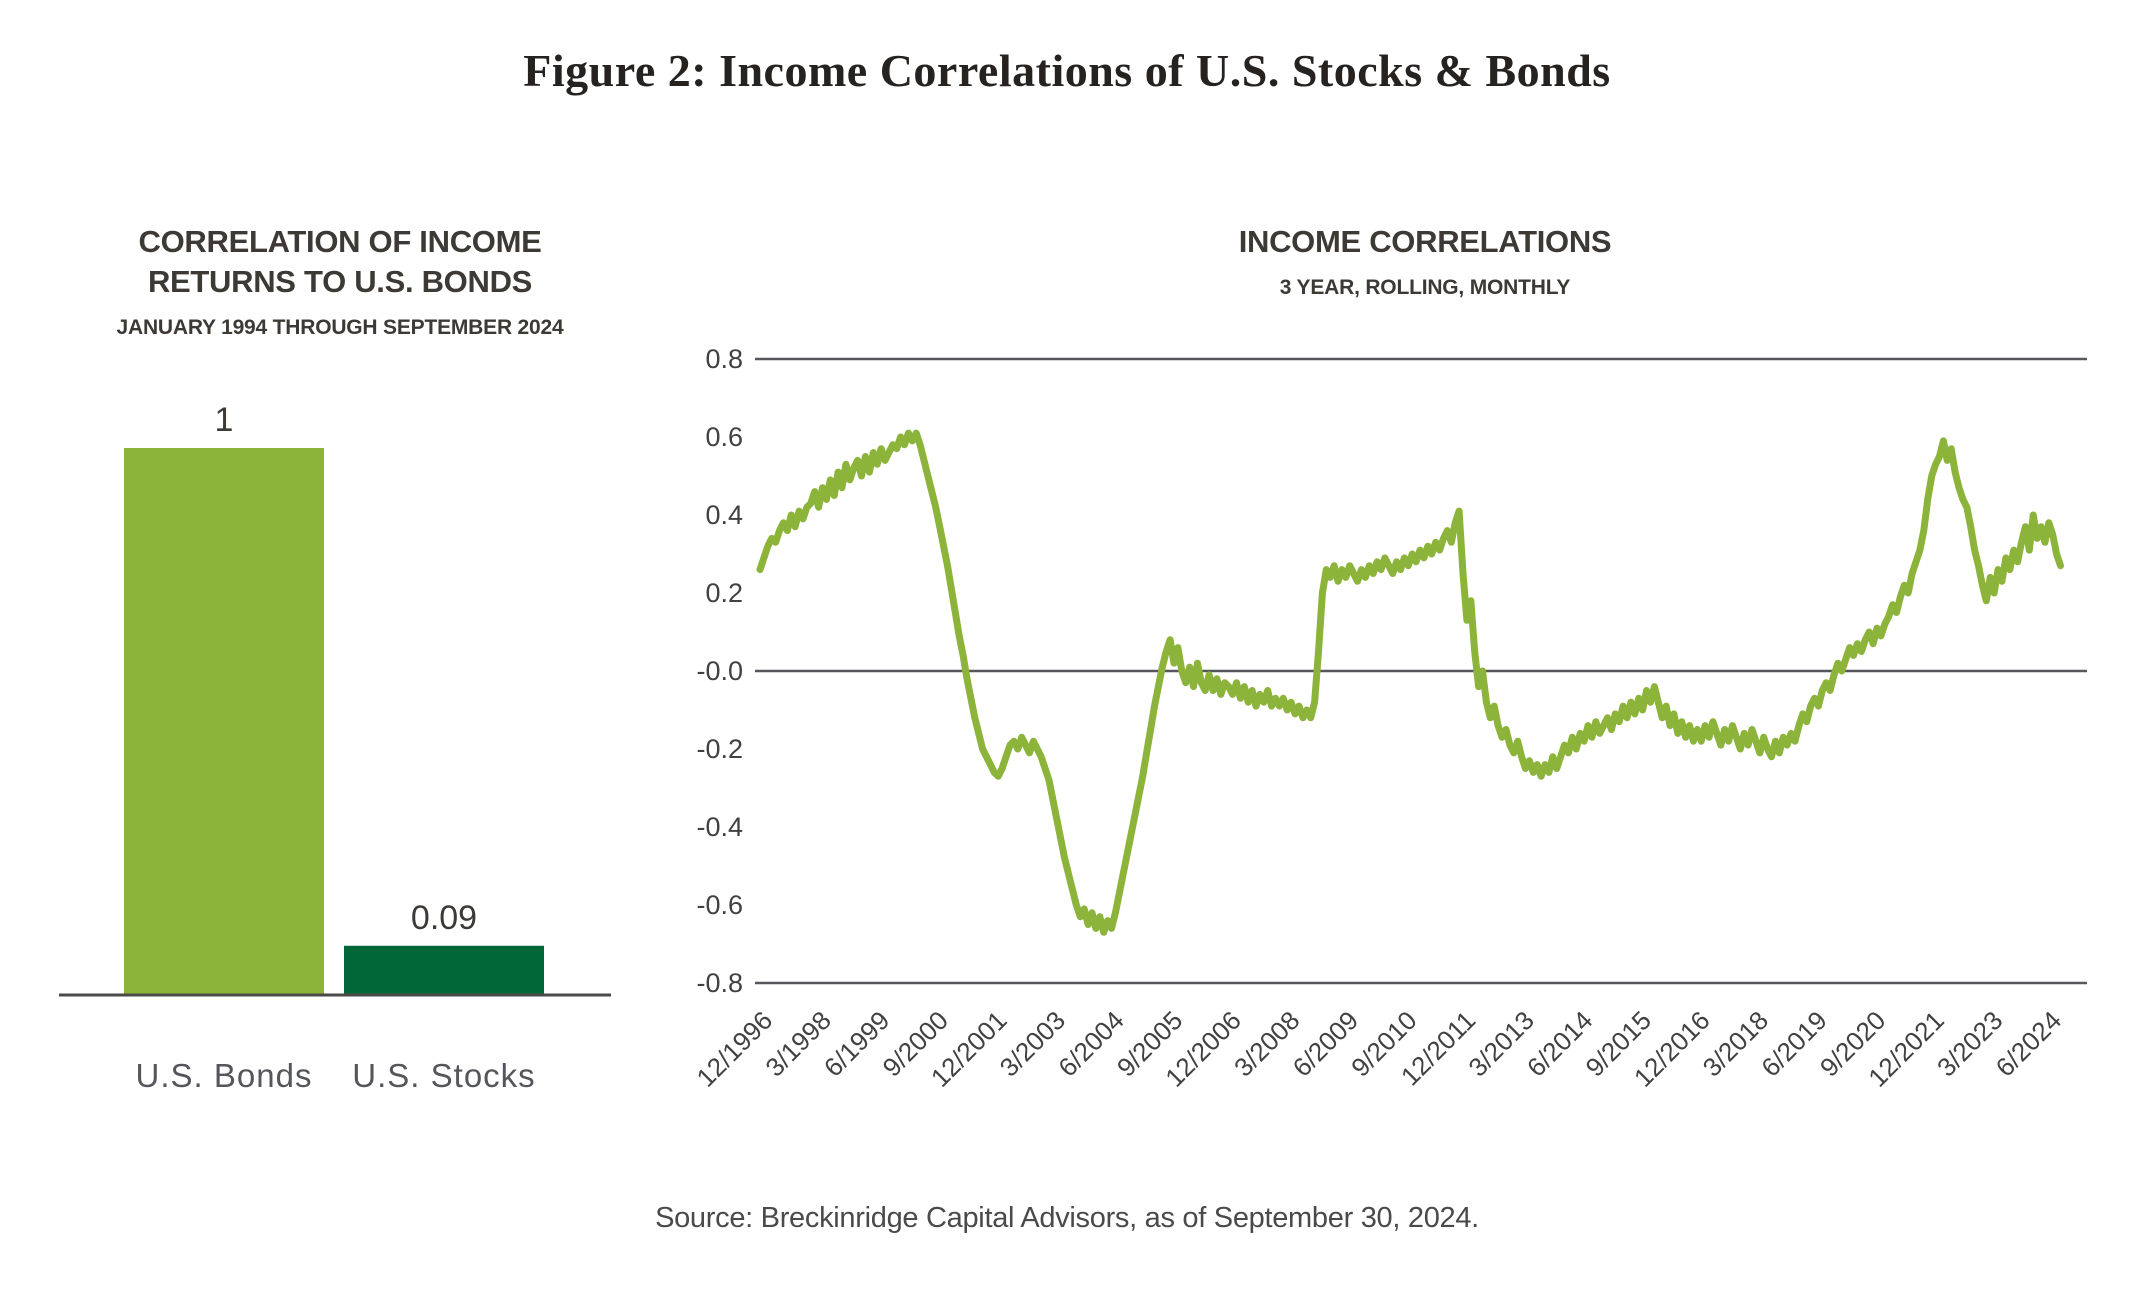  What do you see at coordinates (340, 327) in the screenshot?
I see `bar-chart-subtitle: JANUARY 1994 THROUGH SEPTEMBER 2024` at bounding box center [340, 327].